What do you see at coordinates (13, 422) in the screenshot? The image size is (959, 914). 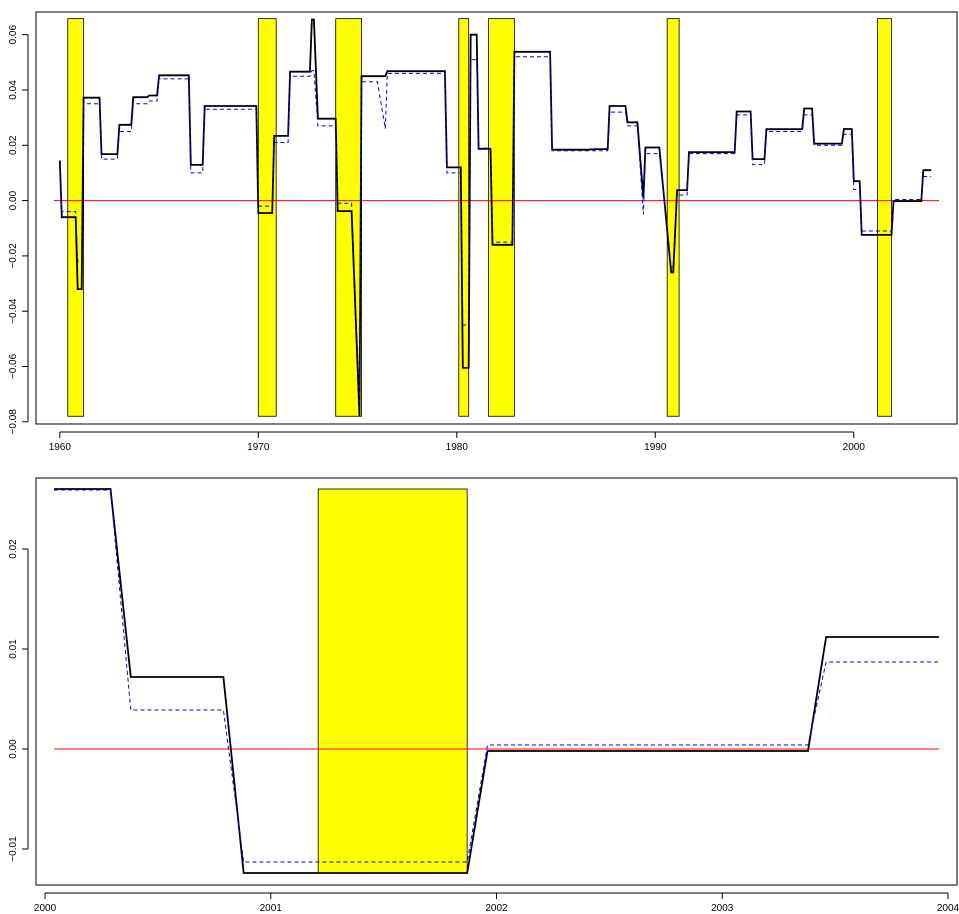 I see `y-tick-label: −0.08` at bounding box center [13, 422].